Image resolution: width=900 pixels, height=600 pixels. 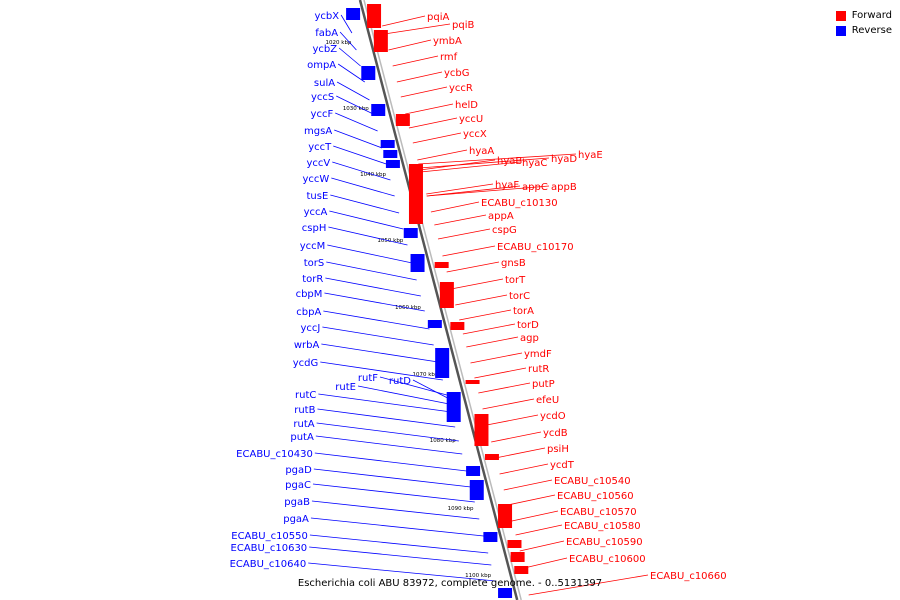 What do you see at coordinates (302, 437) in the screenshot?
I see `gene-label-reverse: putA` at bounding box center [302, 437].